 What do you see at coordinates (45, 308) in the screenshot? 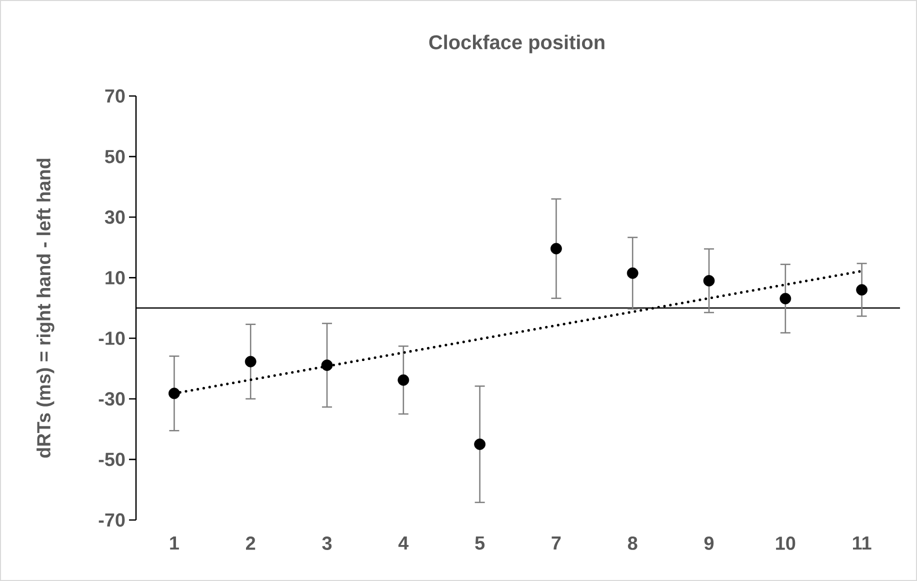
I see `y-axis-title: dRTs (ms) = right hand - left hand` at bounding box center [45, 308].